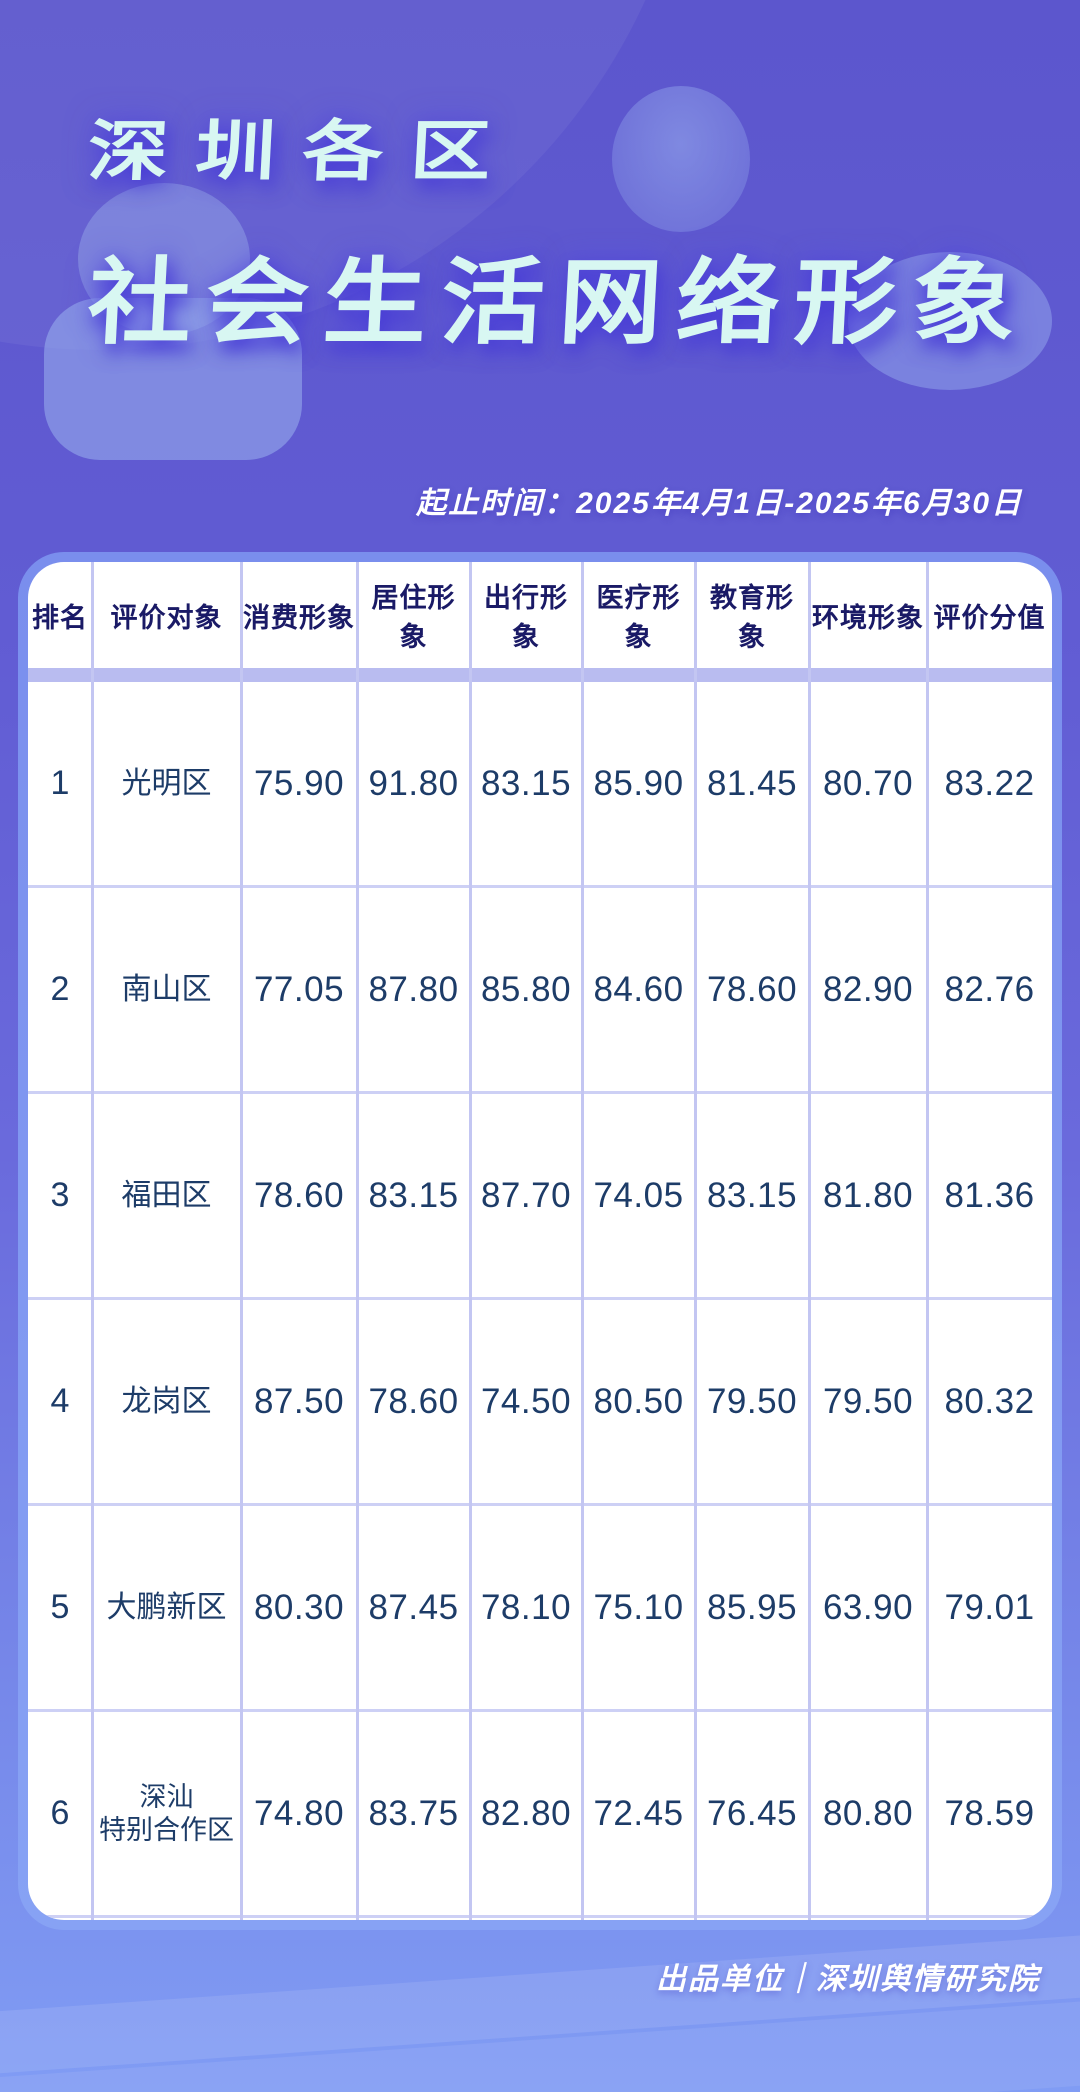 This screenshot has height=2092, width=1080. Describe the element at coordinates (166, 1607) in the screenshot. I see `district-name: 大鹏新区` at that location.